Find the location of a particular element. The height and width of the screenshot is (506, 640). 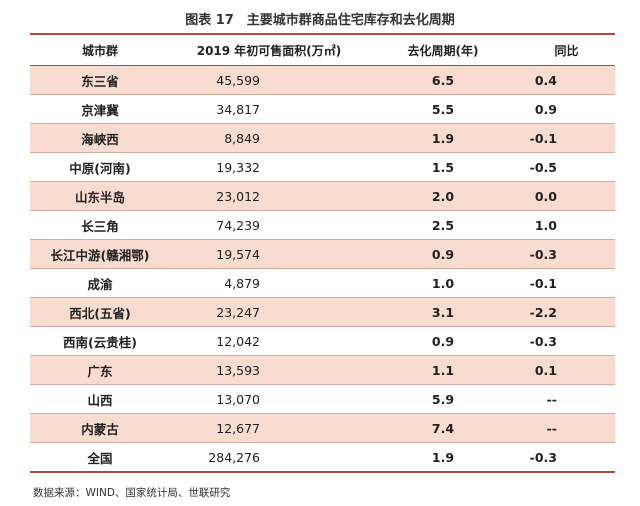

table-cell: 2.5 is located at coordinates (443, 225).